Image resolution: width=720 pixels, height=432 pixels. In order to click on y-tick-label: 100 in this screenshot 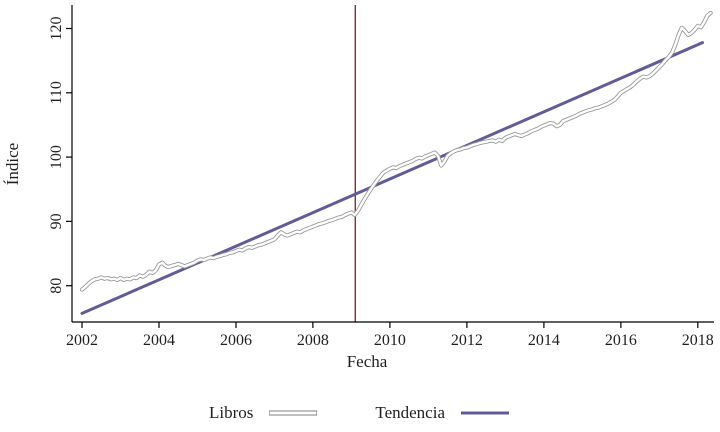, I will do `click(56, 157)`.